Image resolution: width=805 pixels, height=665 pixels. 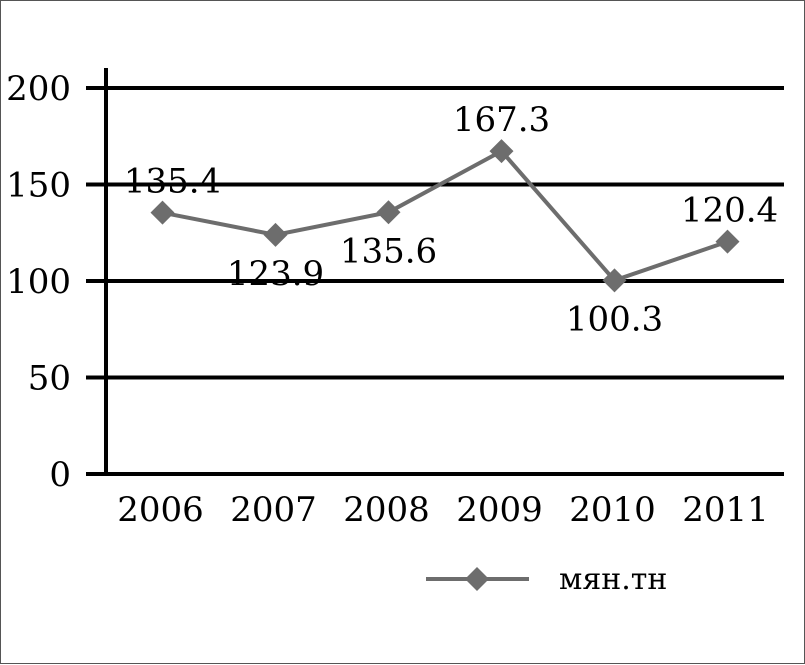 What do you see at coordinates (275, 274) in the screenshot?
I see `data-label-2007: 123.9` at bounding box center [275, 274].